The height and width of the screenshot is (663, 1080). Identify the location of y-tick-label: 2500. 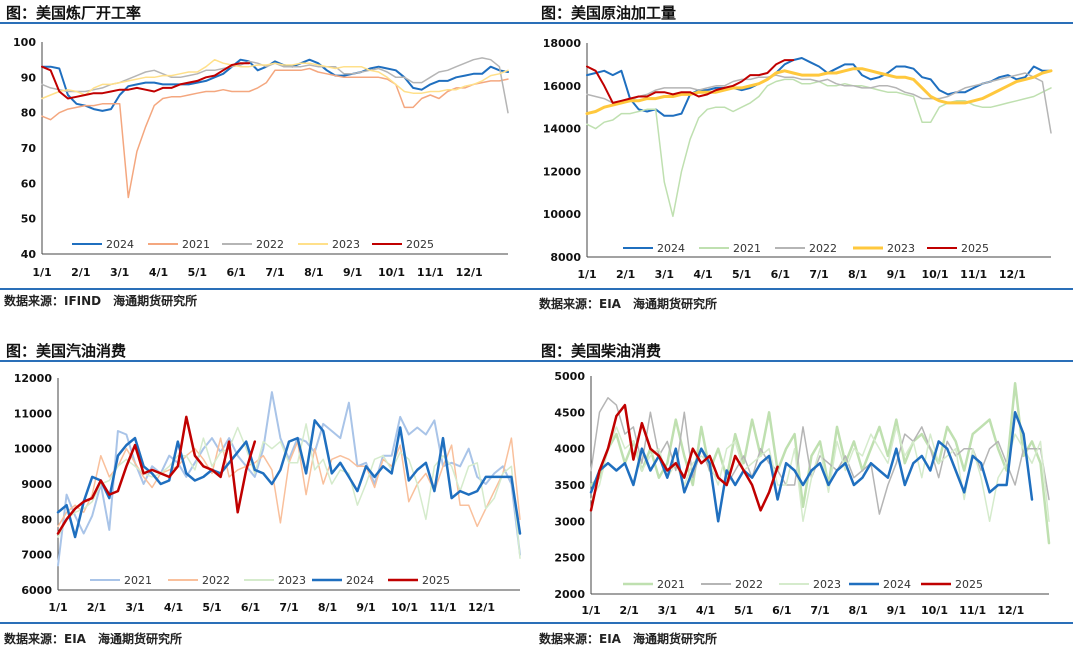
(569, 558).